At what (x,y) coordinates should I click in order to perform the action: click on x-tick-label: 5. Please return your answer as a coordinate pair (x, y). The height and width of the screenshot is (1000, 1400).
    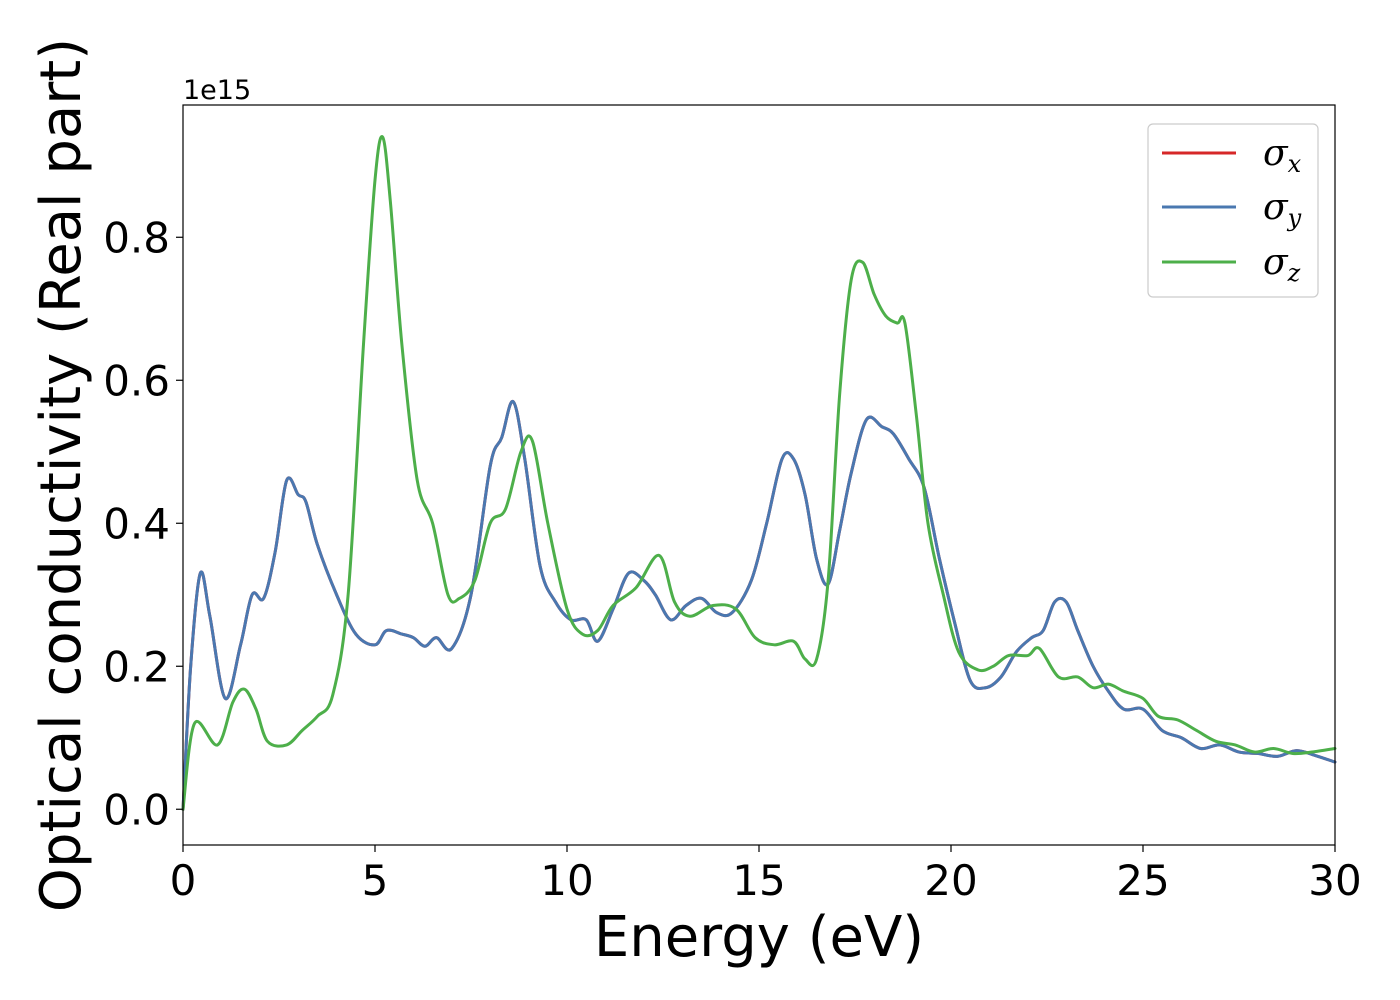
    Looking at the image, I should click on (375, 880).